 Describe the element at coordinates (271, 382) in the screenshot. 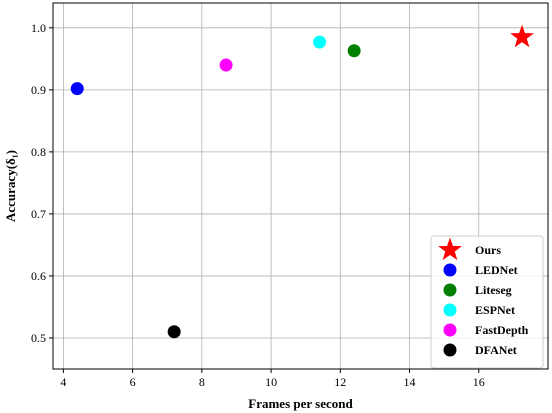

I see `x-tick-label: 10` at that location.